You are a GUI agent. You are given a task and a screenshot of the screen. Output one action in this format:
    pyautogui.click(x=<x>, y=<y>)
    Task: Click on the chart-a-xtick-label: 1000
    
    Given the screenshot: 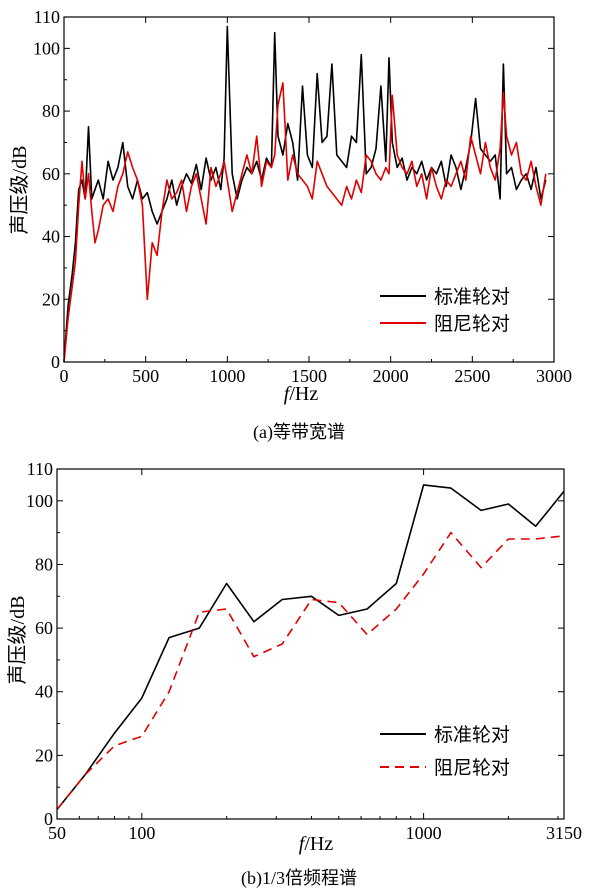 What is the action you would take?
    pyautogui.click(x=227, y=376)
    